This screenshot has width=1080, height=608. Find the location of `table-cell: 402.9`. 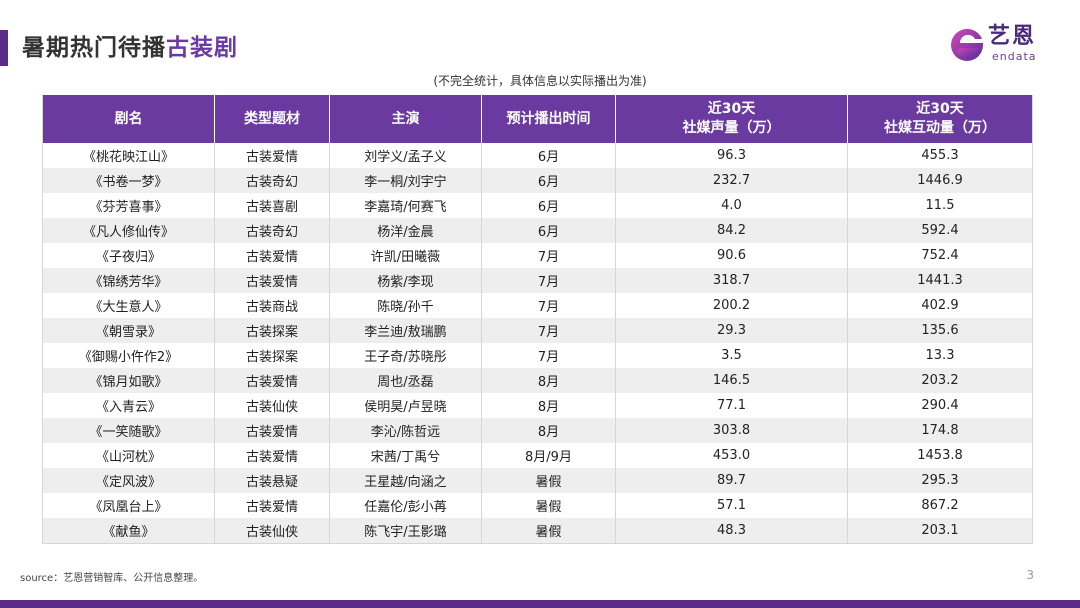

table-cell: 402.9 is located at coordinates (940, 305).